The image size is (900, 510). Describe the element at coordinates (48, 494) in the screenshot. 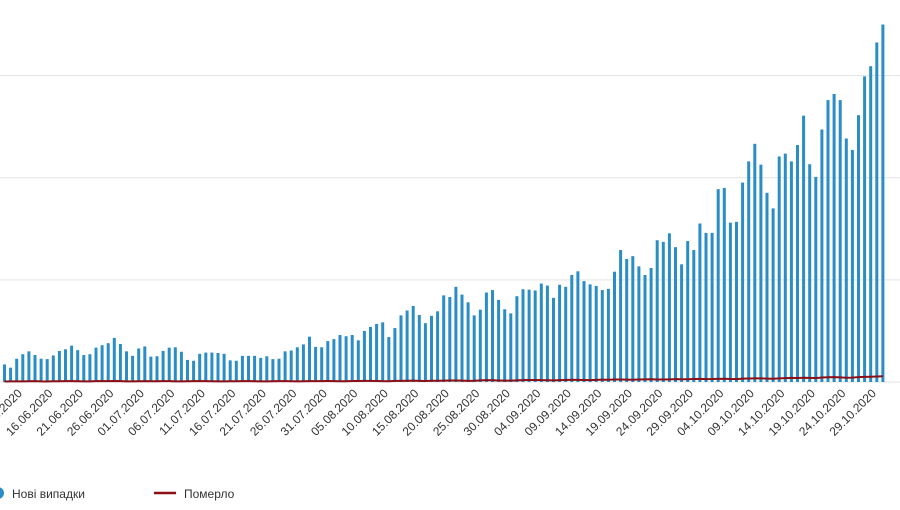

I see `legend-label: Нові випадки` at that location.